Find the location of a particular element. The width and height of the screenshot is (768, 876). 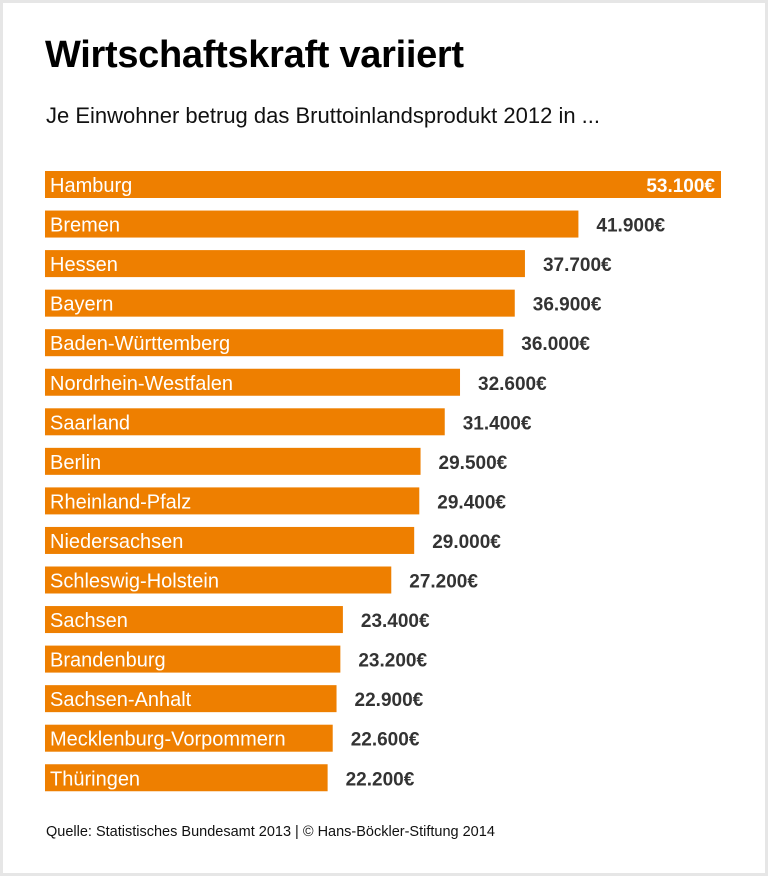

category-label: Schleswig-Holstein is located at coordinates (134, 582).